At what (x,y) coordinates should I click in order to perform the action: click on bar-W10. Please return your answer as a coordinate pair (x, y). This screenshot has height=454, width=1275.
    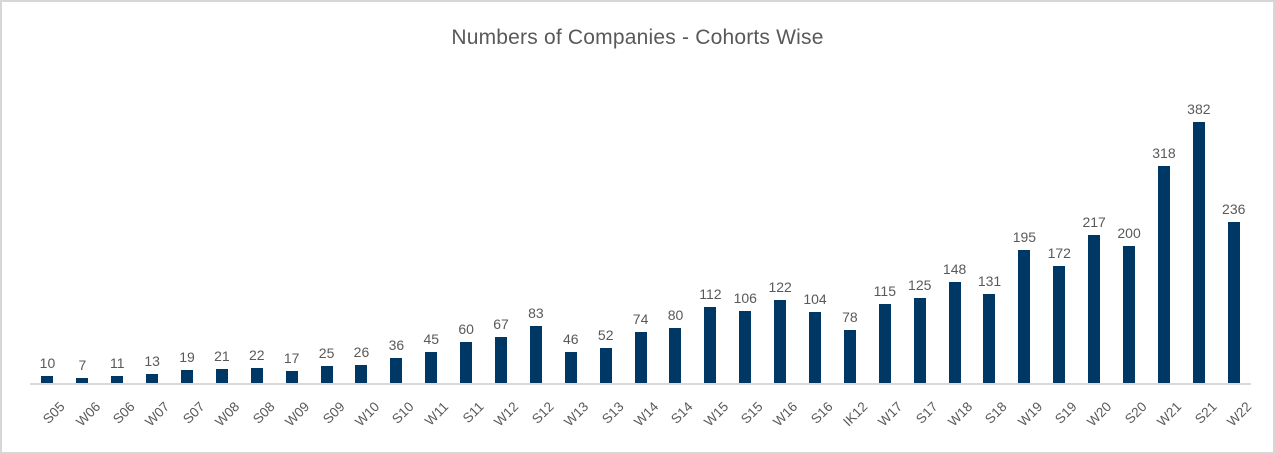
    Looking at the image, I should click on (361, 374).